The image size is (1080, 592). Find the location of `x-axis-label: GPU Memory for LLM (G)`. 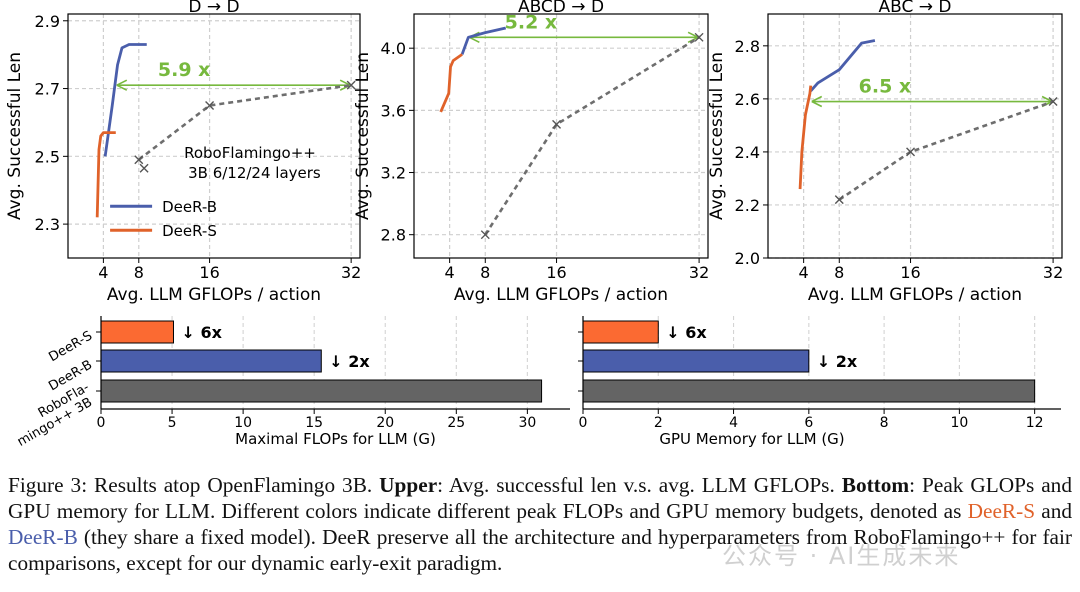

x-axis-label: GPU Memory for LLM (G) is located at coordinates (751, 439).